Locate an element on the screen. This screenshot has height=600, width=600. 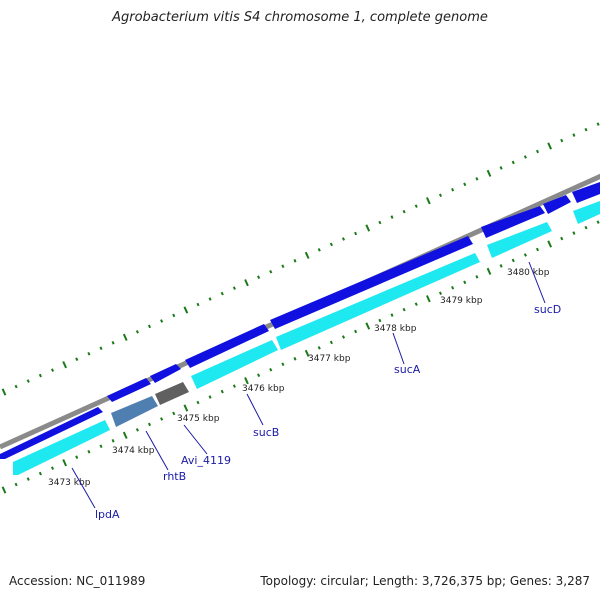
tick-label: 3473 kbp is located at coordinates (69, 483).